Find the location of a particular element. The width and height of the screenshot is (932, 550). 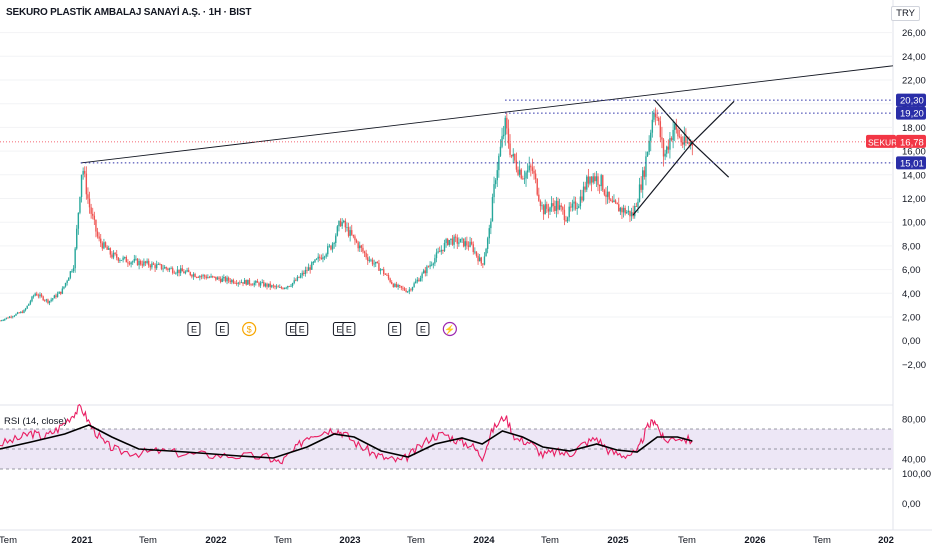

time-tick-label: 2023 is located at coordinates (349, 540).